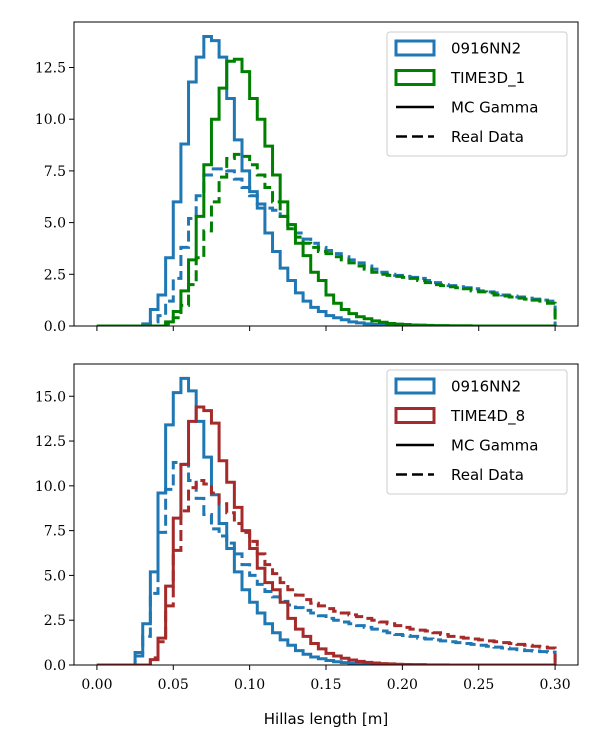 This screenshot has height=750, width=600. What do you see at coordinates (555, 685) in the screenshot?
I see `x-tick-label: 0.30` at bounding box center [555, 685].